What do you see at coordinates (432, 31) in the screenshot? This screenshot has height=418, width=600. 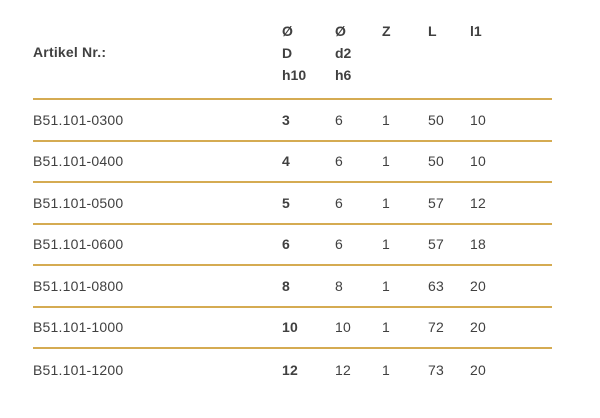 I see `column-header-line: L` at bounding box center [432, 31].